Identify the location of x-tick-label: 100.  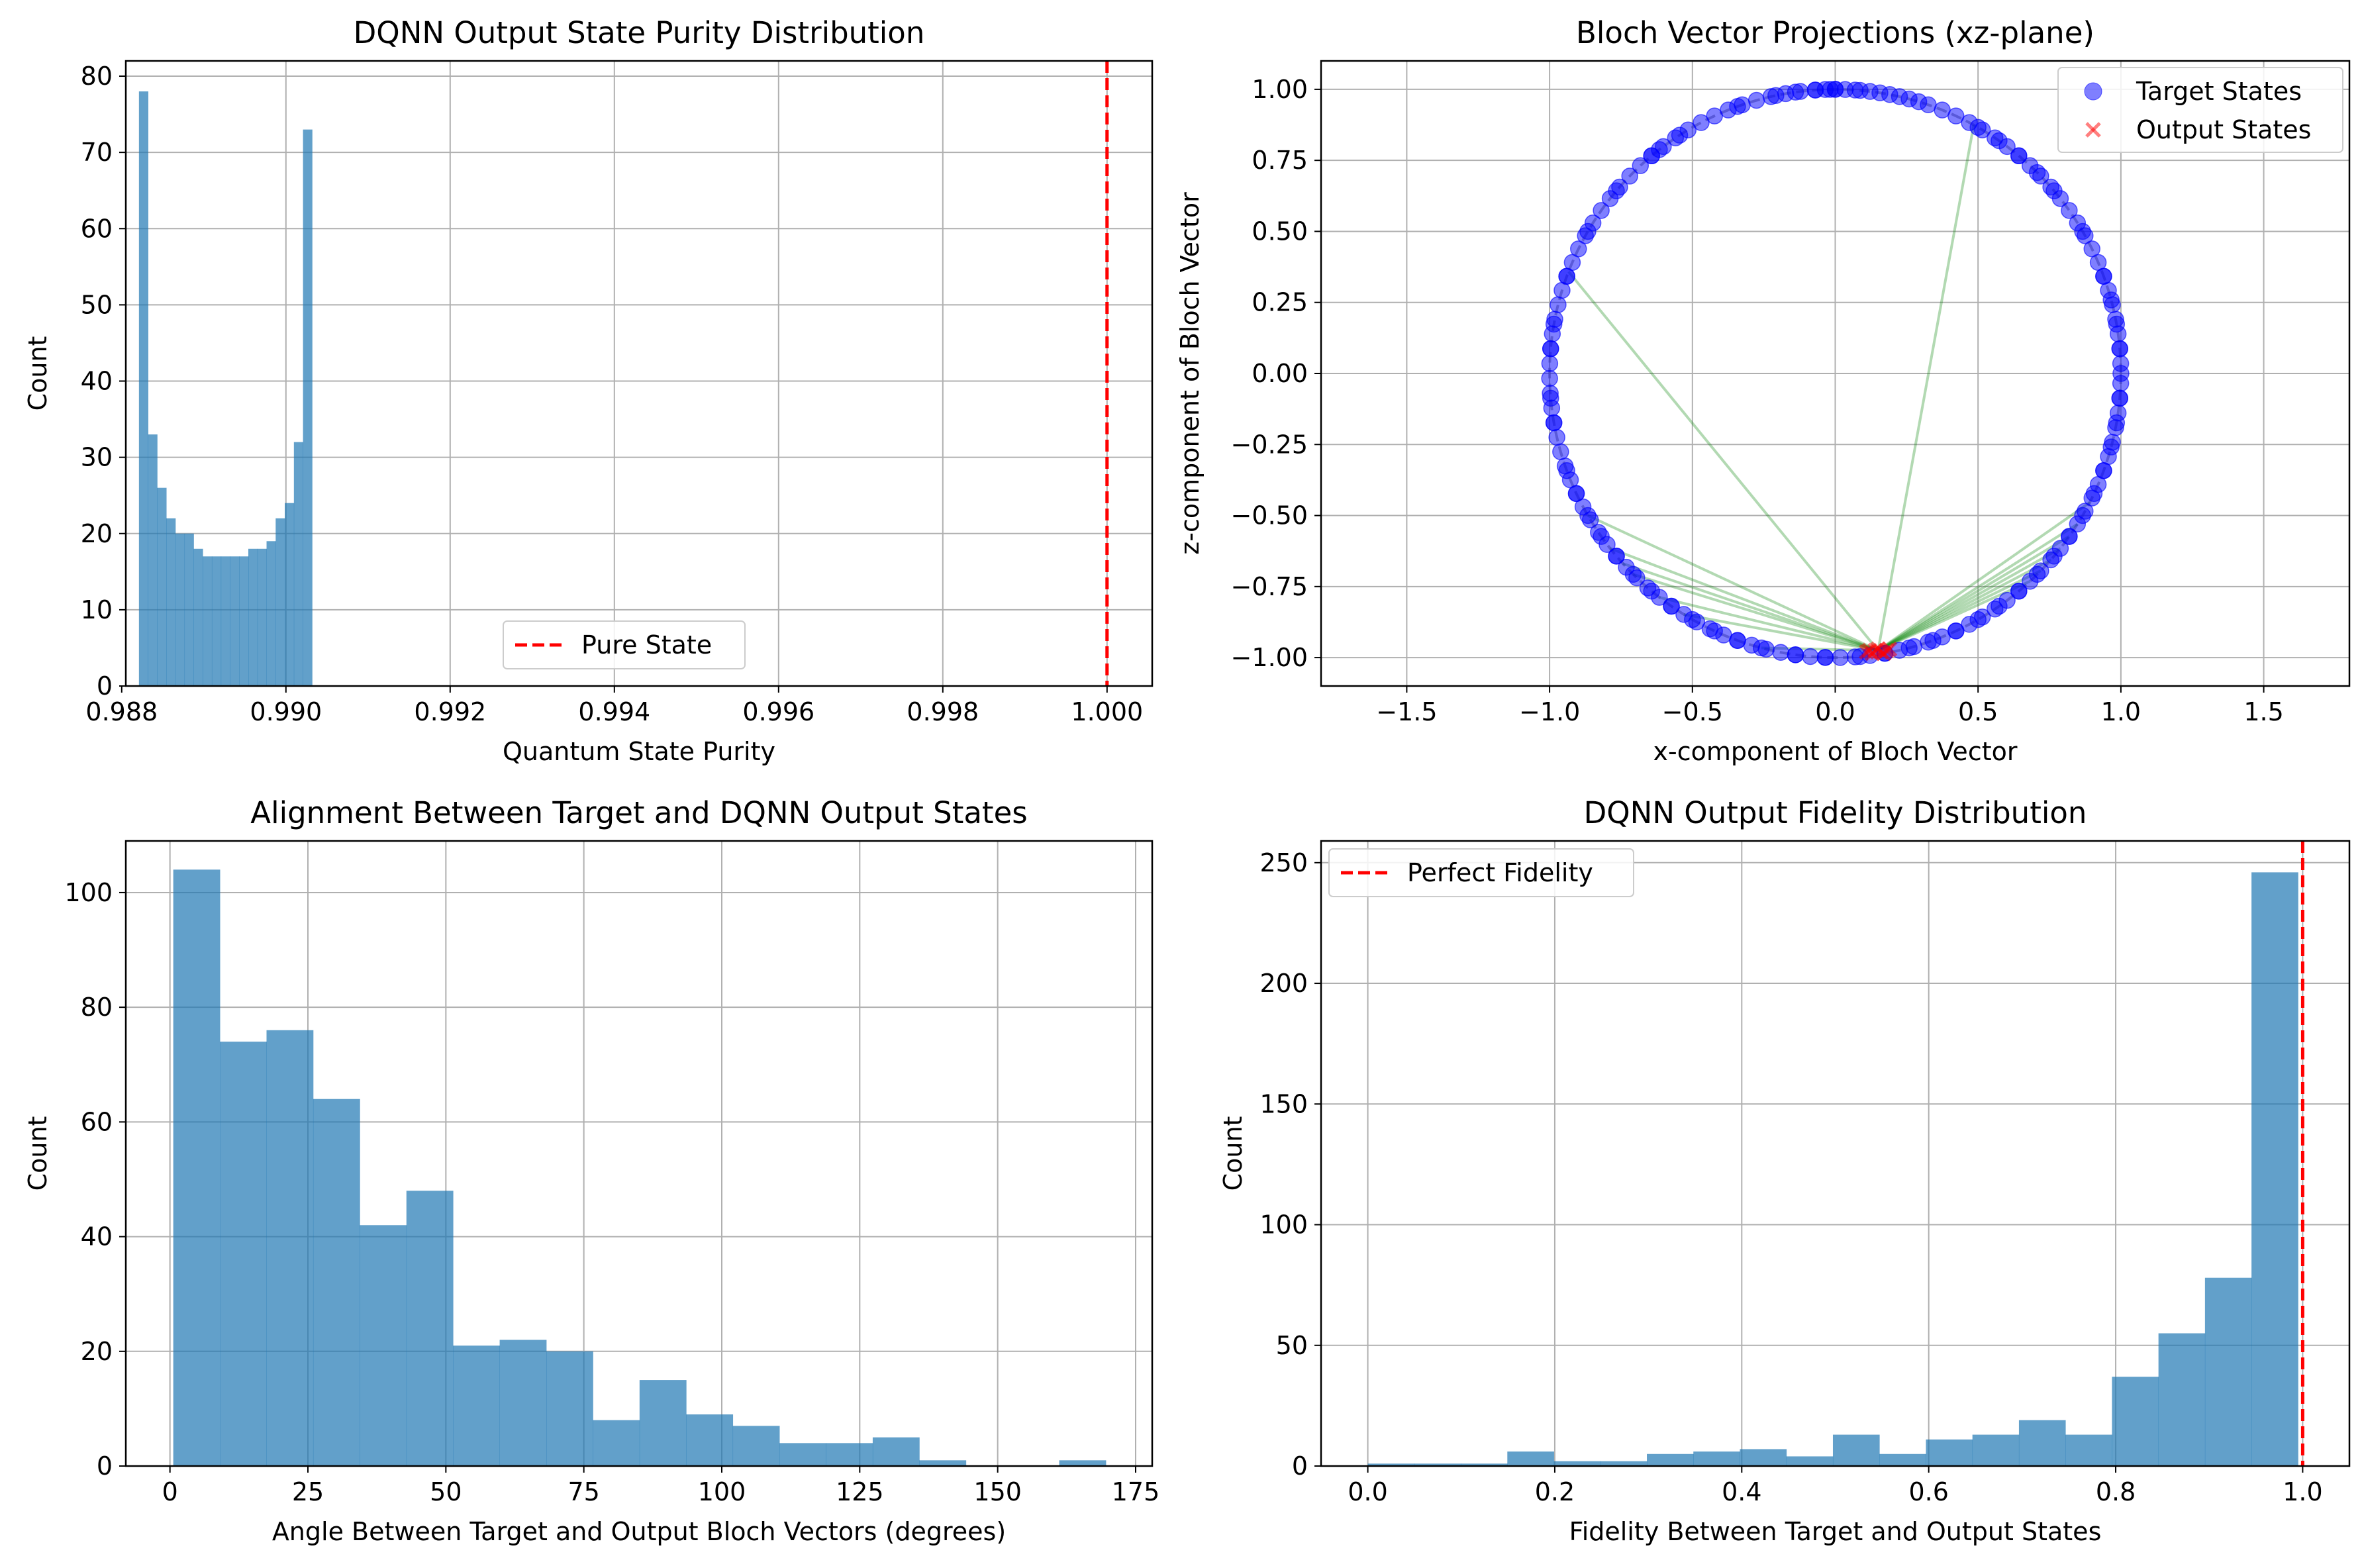
(722, 1491).